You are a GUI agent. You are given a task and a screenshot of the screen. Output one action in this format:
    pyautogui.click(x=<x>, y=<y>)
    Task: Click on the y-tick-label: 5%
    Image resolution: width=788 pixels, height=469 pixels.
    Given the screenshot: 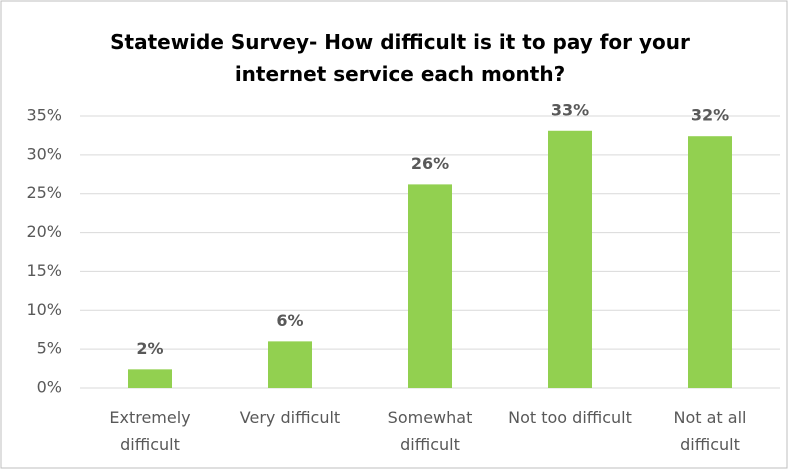 What is the action you would take?
    pyautogui.click(x=49, y=348)
    